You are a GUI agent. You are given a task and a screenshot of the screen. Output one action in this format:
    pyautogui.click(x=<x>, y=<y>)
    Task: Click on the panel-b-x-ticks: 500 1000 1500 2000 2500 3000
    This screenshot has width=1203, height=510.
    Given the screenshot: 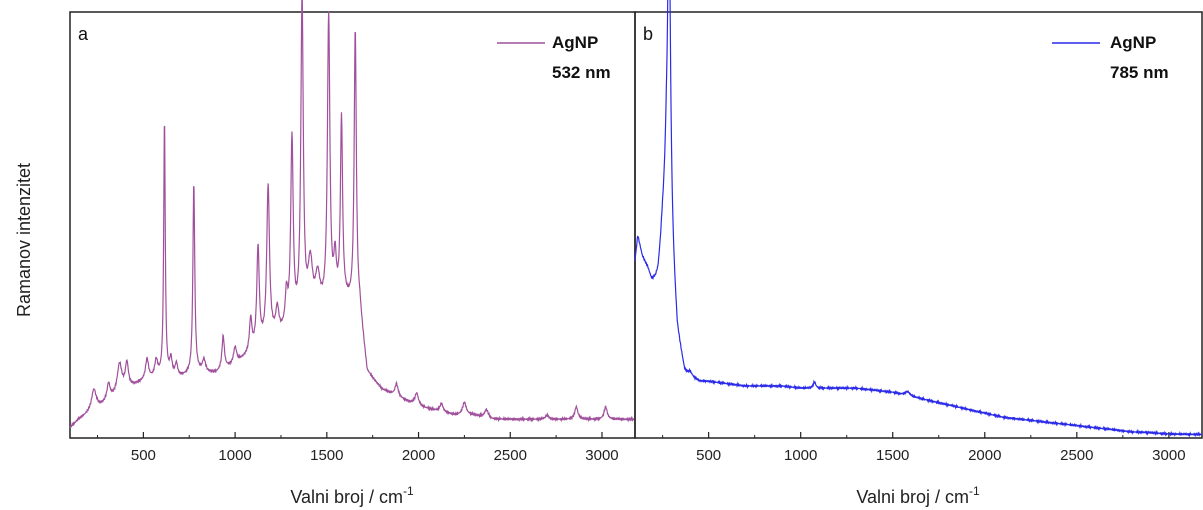 What is the action you would take?
    pyautogui.click(x=924, y=448)
    